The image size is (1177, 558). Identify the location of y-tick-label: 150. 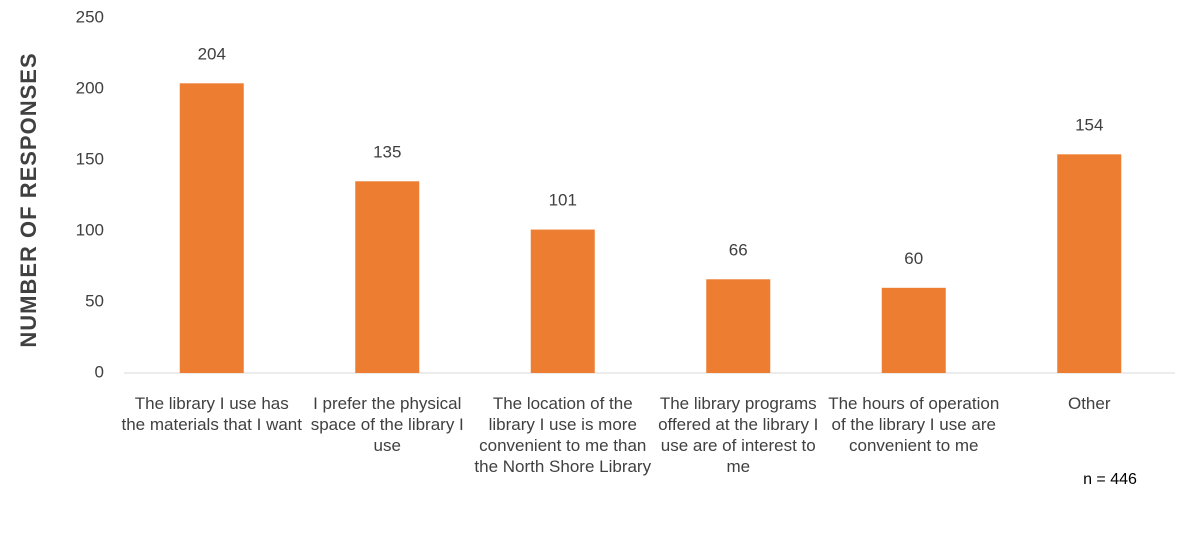
(90, 158).